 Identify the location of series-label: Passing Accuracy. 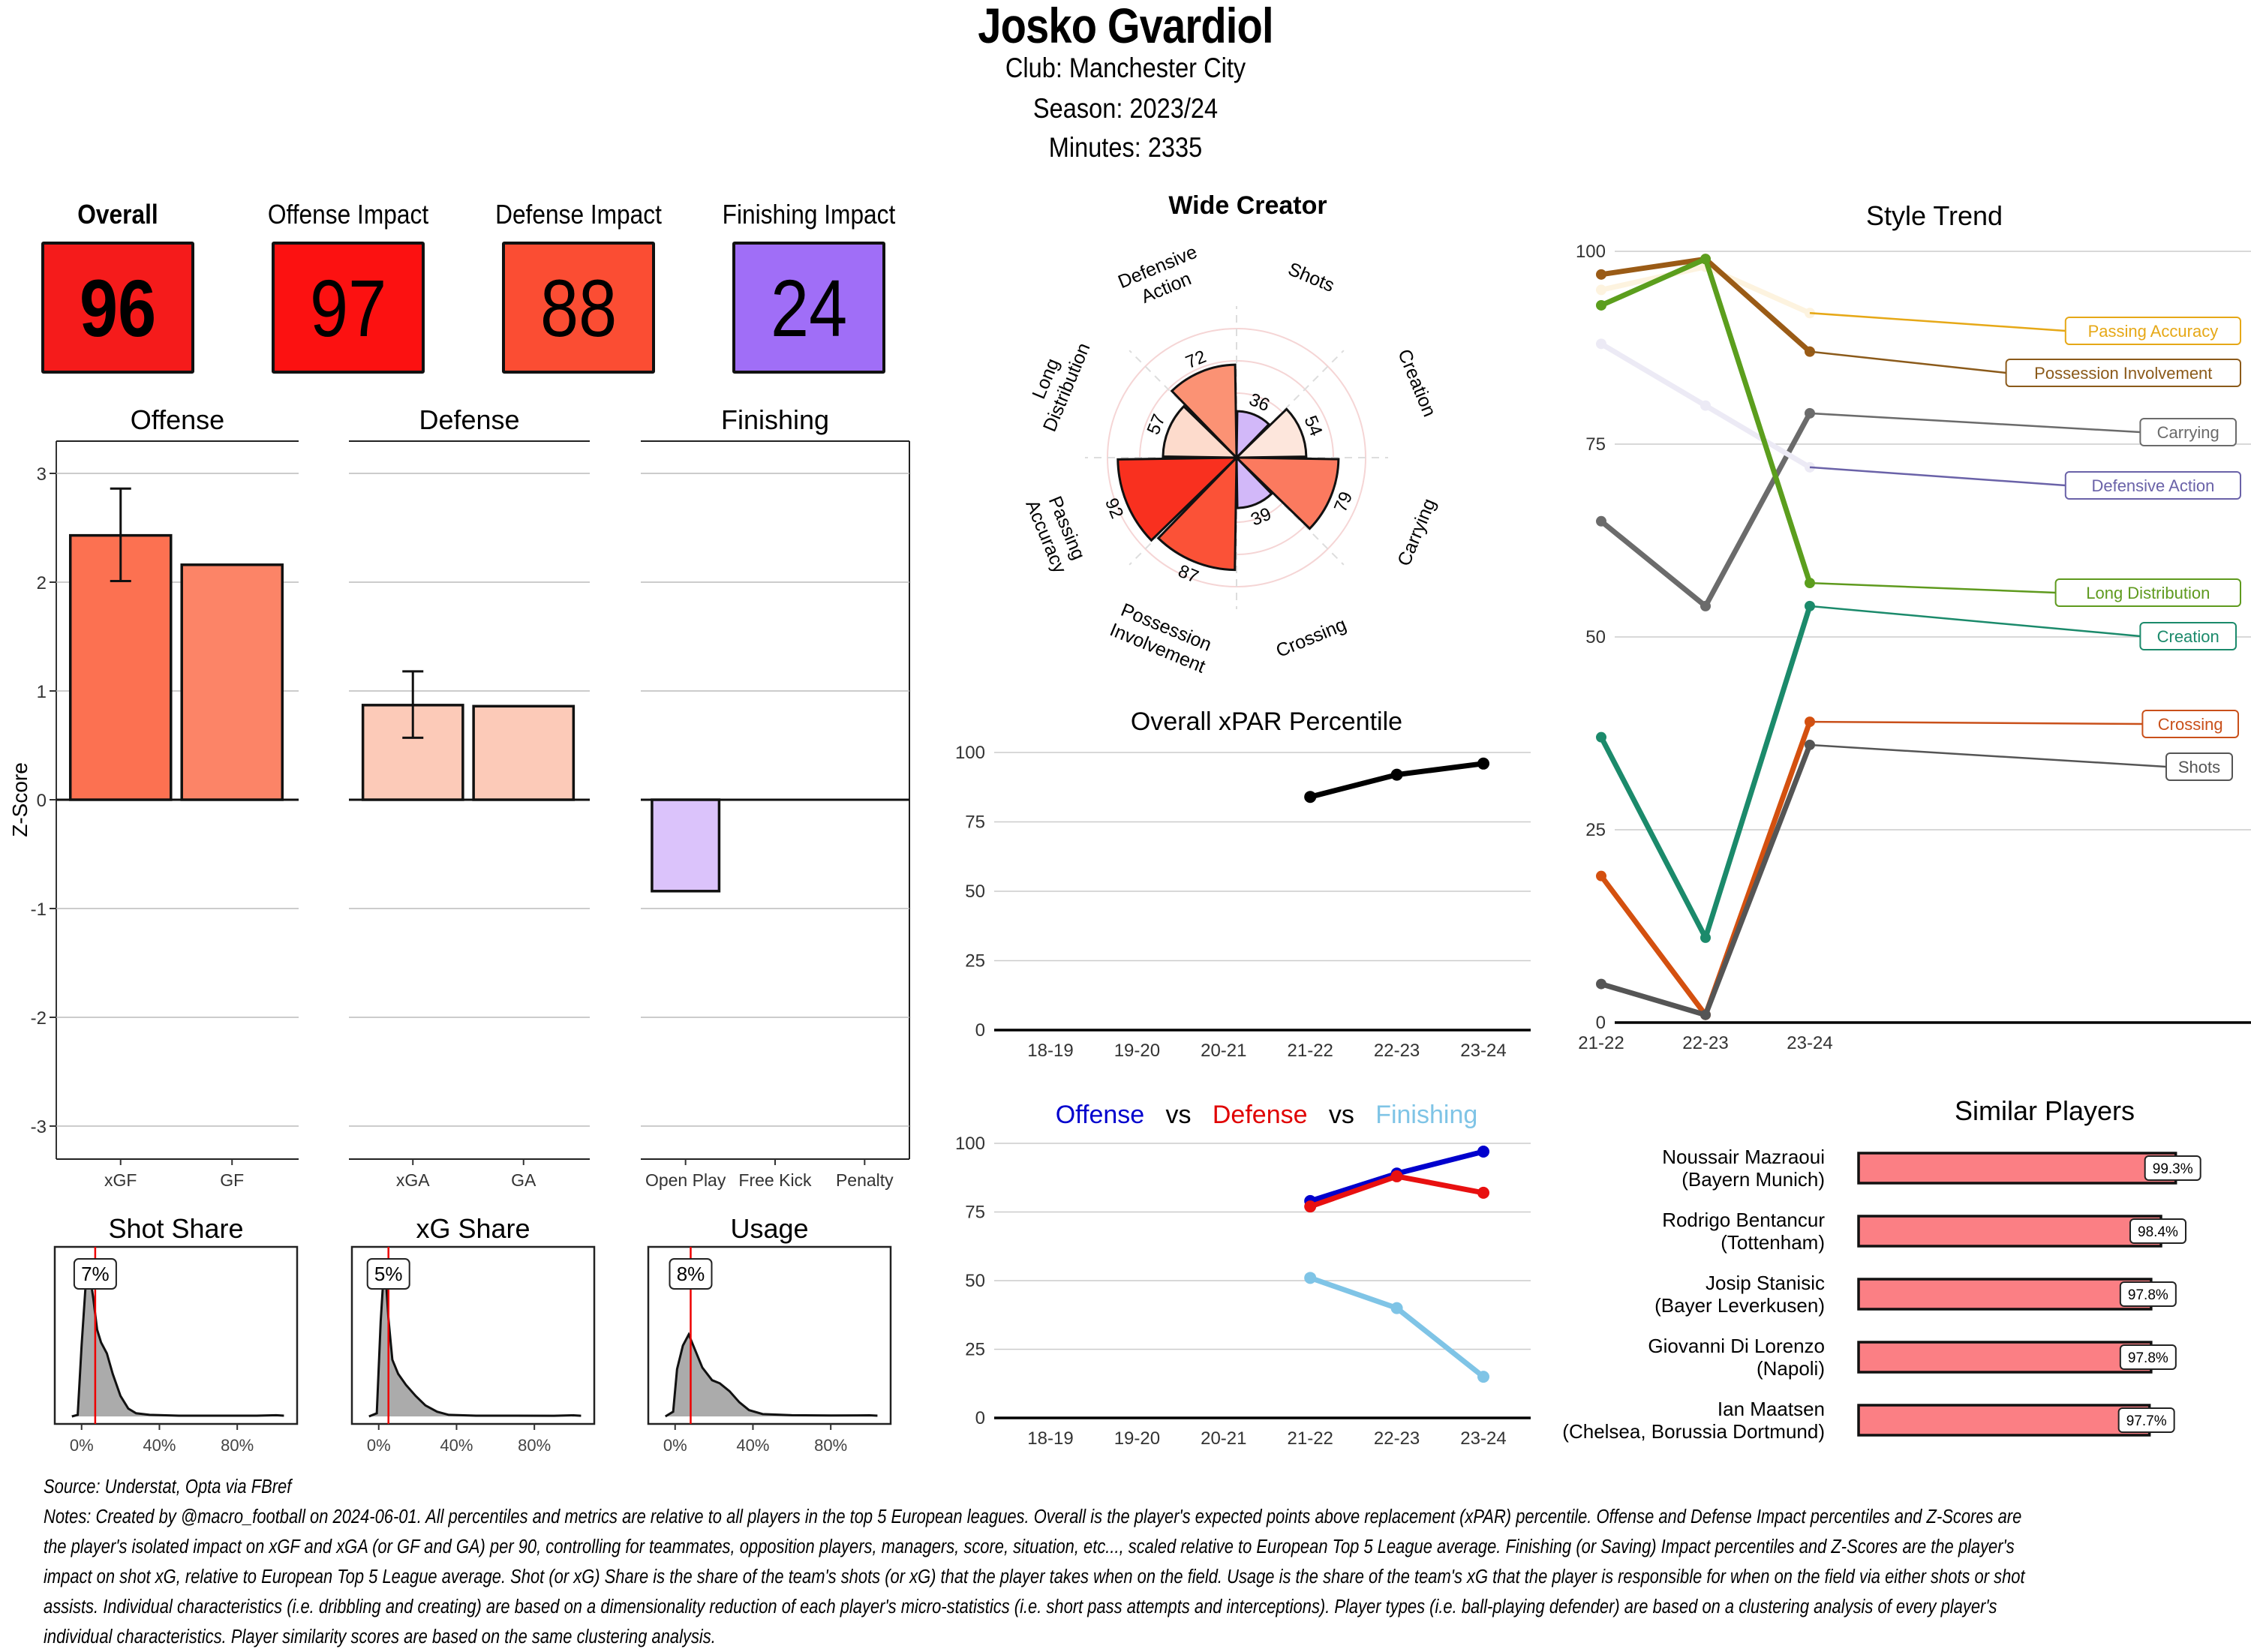
(2153, 331).